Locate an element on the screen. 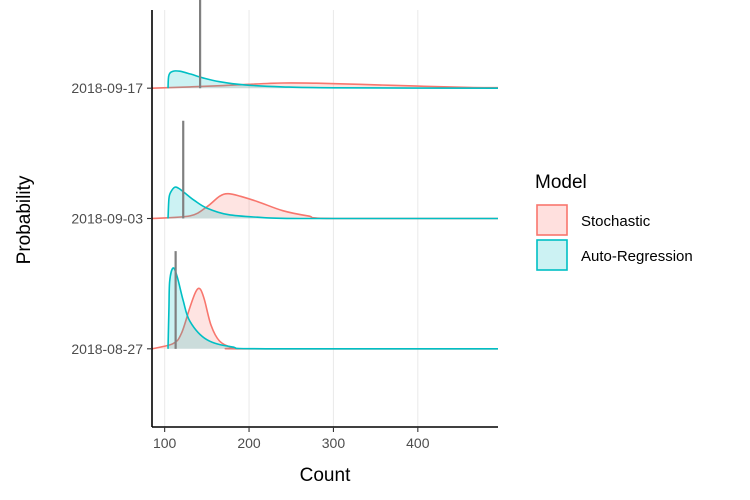 The width and height of the screenshot is (750, 500). x-tick-label: 400 is located at coordinates (418, 443).